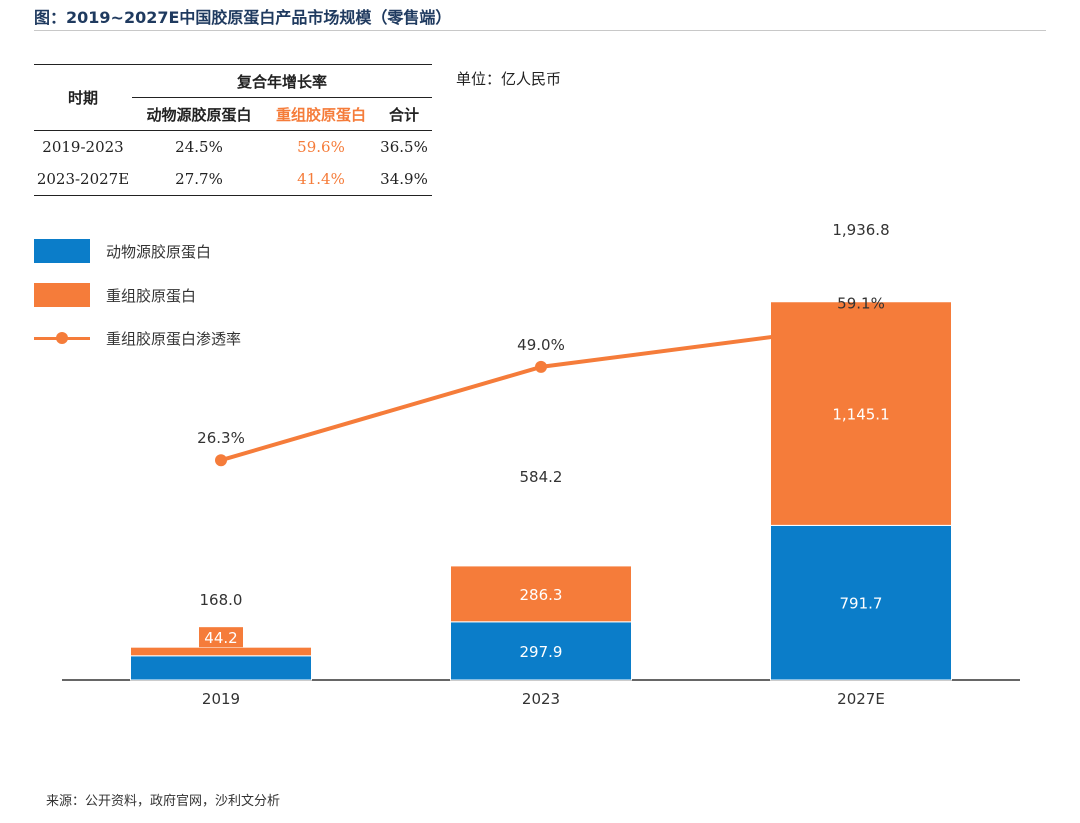 The width and height of the screenshot is (1080, 823). I want to click on unit-label: 单位：亿人民币, so click(509, 79).